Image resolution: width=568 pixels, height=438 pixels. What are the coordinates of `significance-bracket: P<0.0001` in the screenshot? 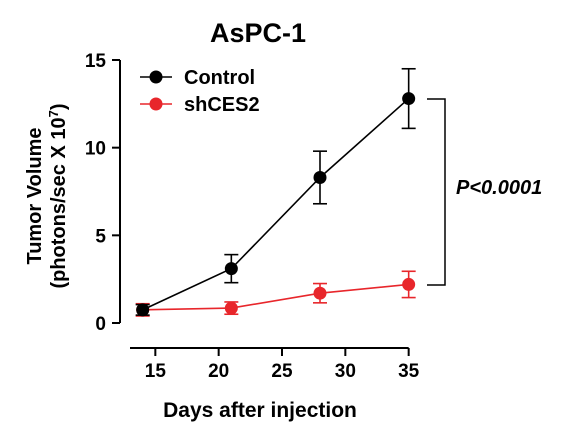 It's located at (484, 192).